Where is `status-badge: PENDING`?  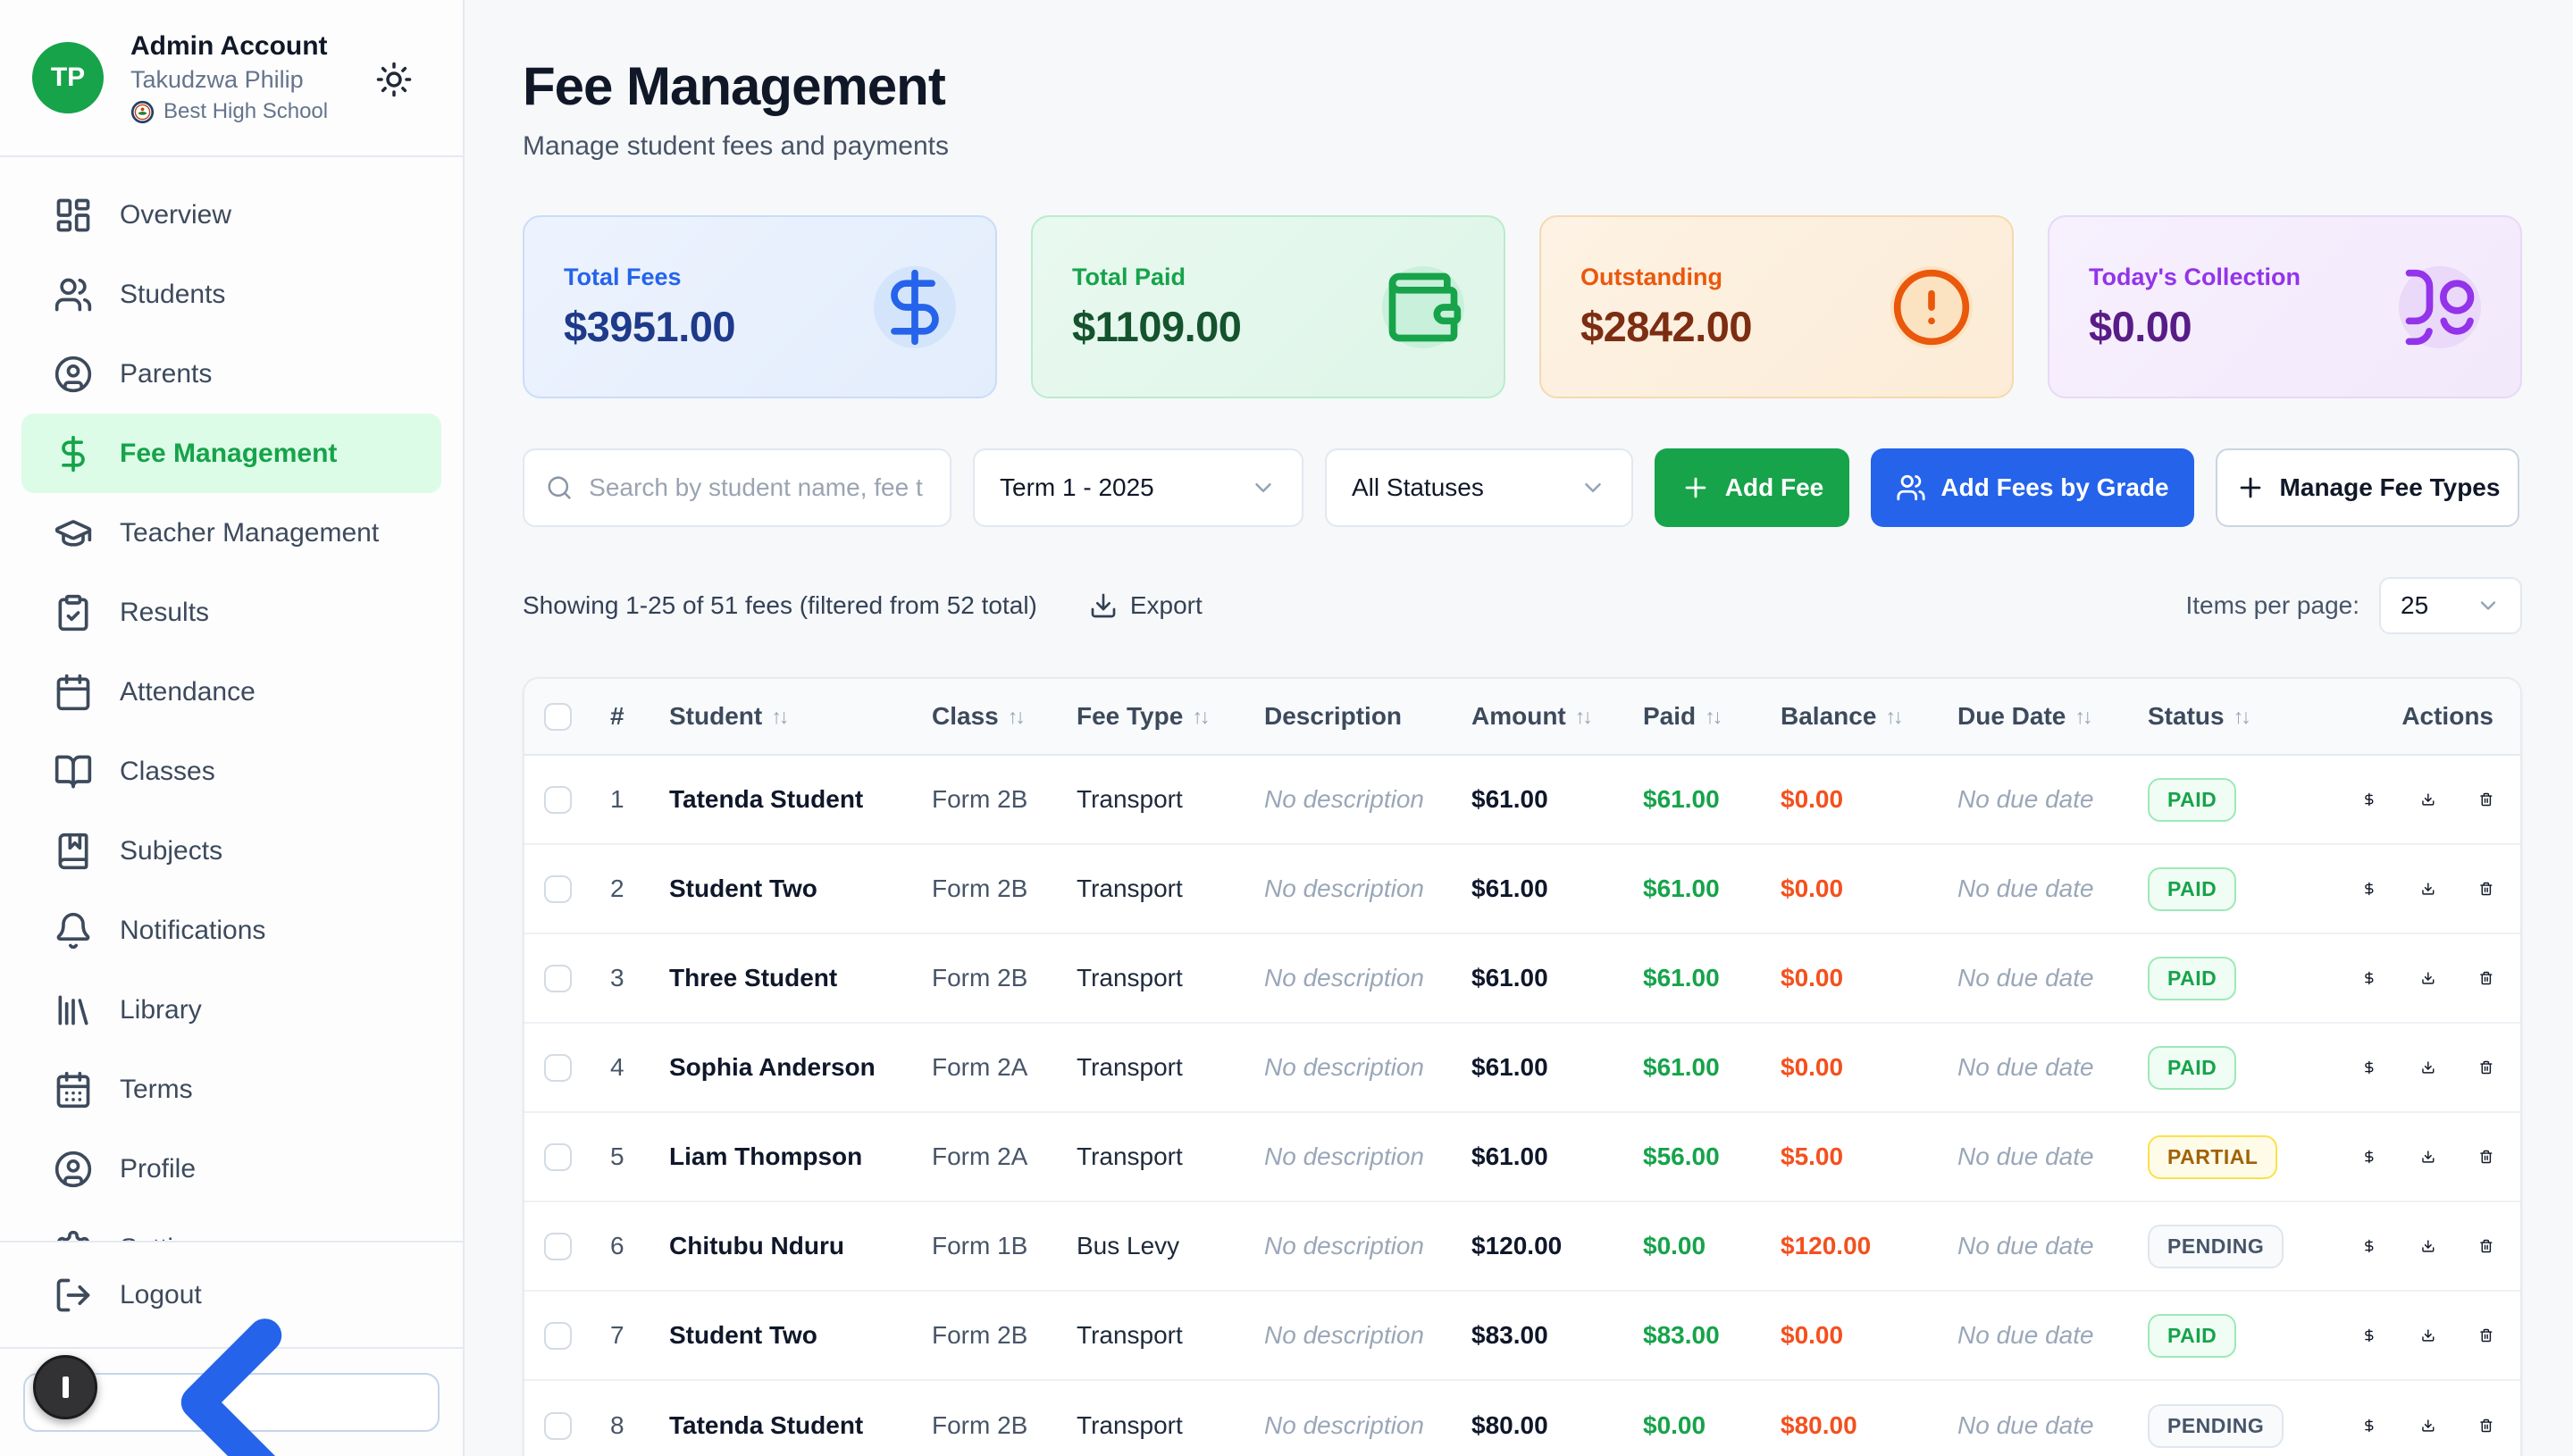 status-badge: PENDING is located at coordinates (2216, 1246).